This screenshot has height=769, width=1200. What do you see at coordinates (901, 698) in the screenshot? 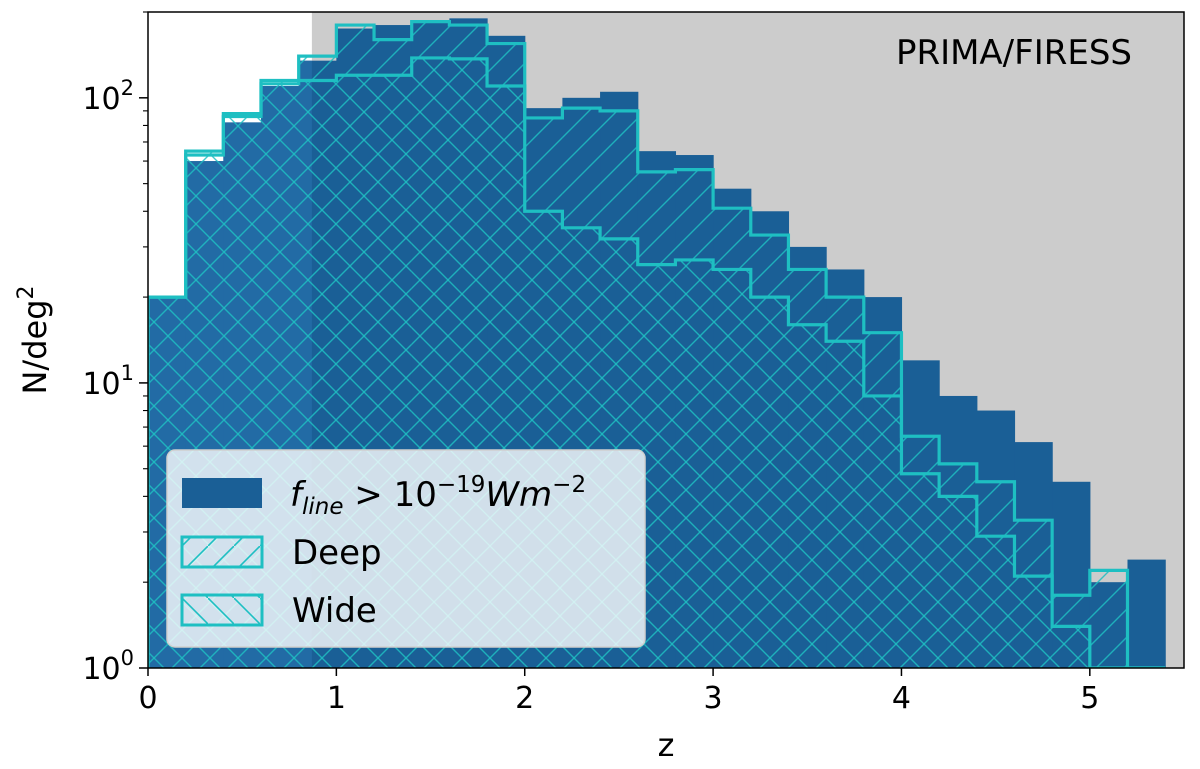
I see `x-tick-label-4: 4` at bounding box center [901, 698].